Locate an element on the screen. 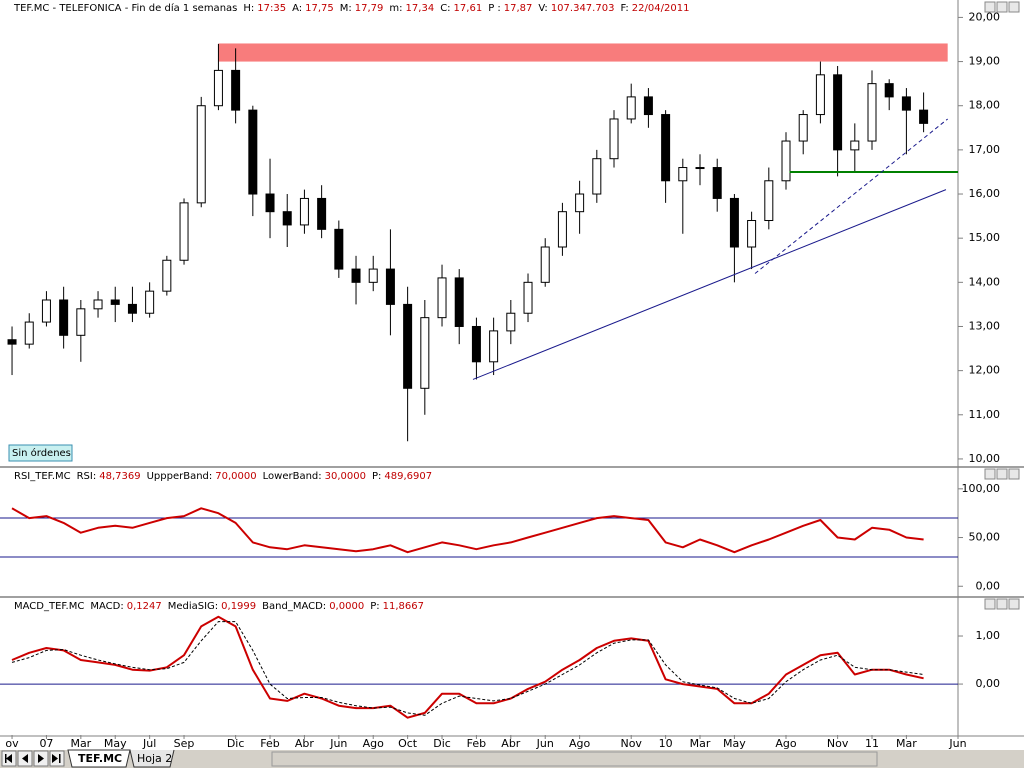 The height and width of the screenshot is (768, 1024). y-tick-label: 18,00 is located at coordinates (985, 105).